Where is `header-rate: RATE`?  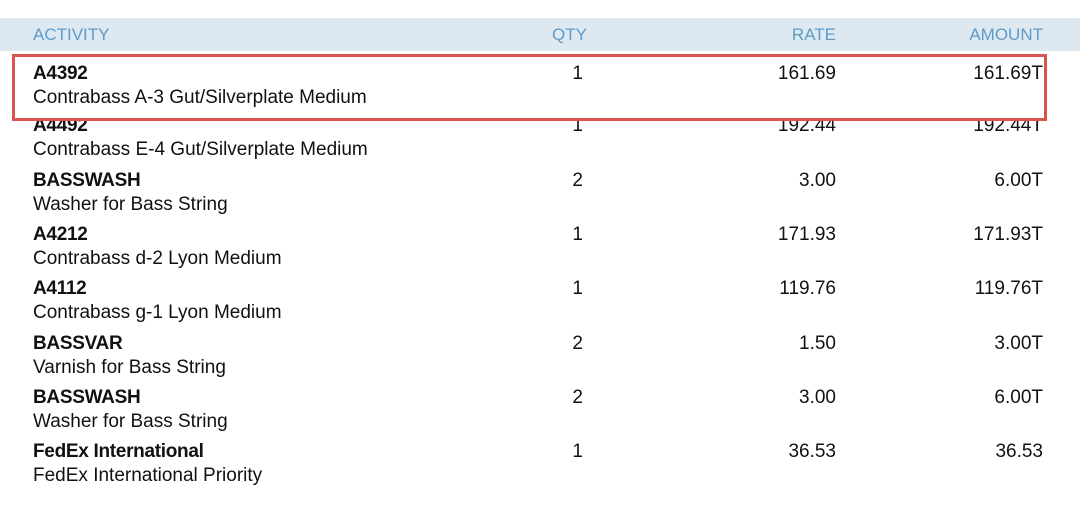 header-rate: RATE is located at coordinates (813, 34).